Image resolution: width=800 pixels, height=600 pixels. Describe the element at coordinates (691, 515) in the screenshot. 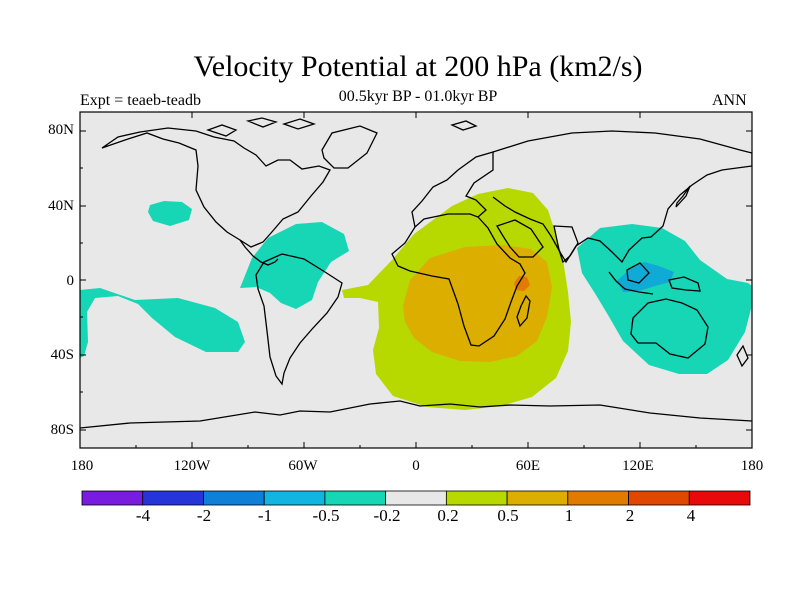

I see `colorbar-label: 4` at that location.